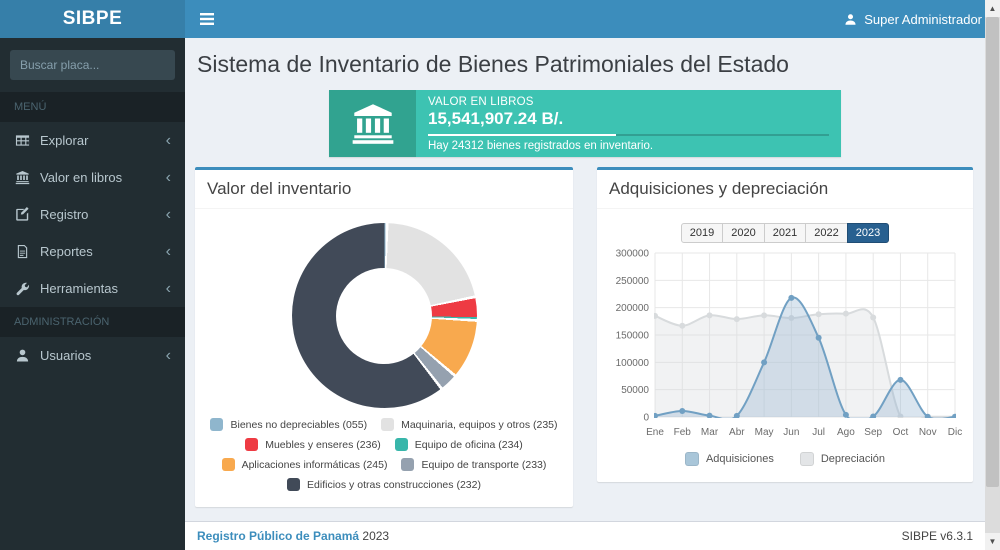  I want to click on menu-section-header: ADMINISTRACIÓN, so click(92, 322).